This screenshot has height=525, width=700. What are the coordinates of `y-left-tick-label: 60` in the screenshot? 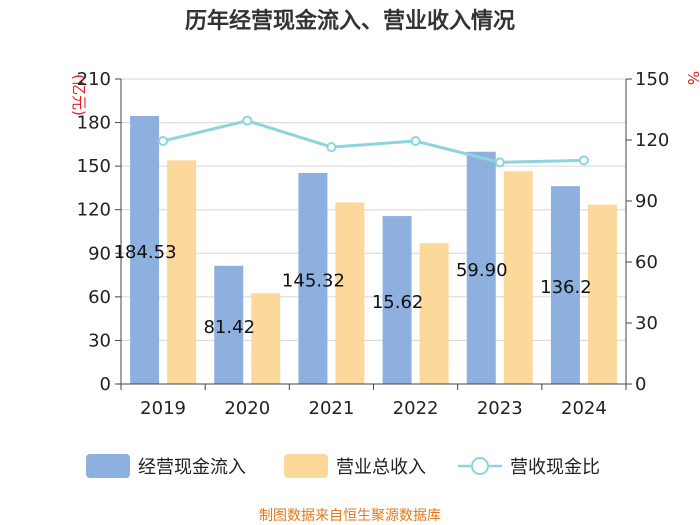 It's located at (99, 297).